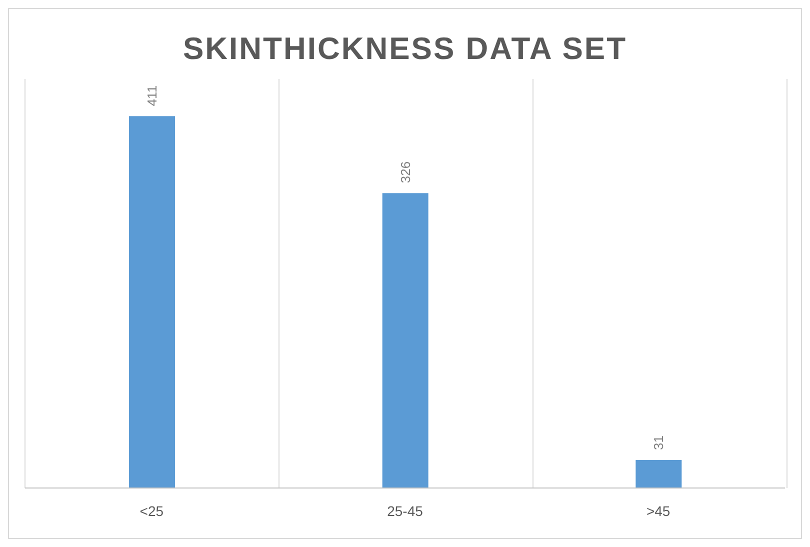  I want to click on x-tick-label: 25-45, so click(405, 510).